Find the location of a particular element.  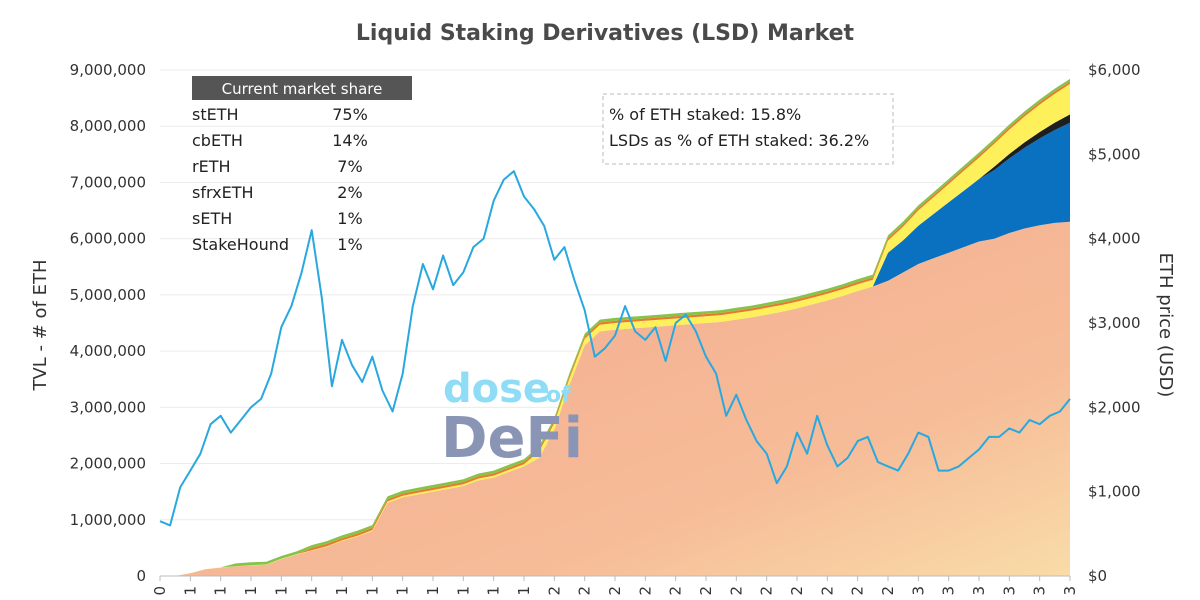

share-value: 75% is located at coordinates (350, 114).